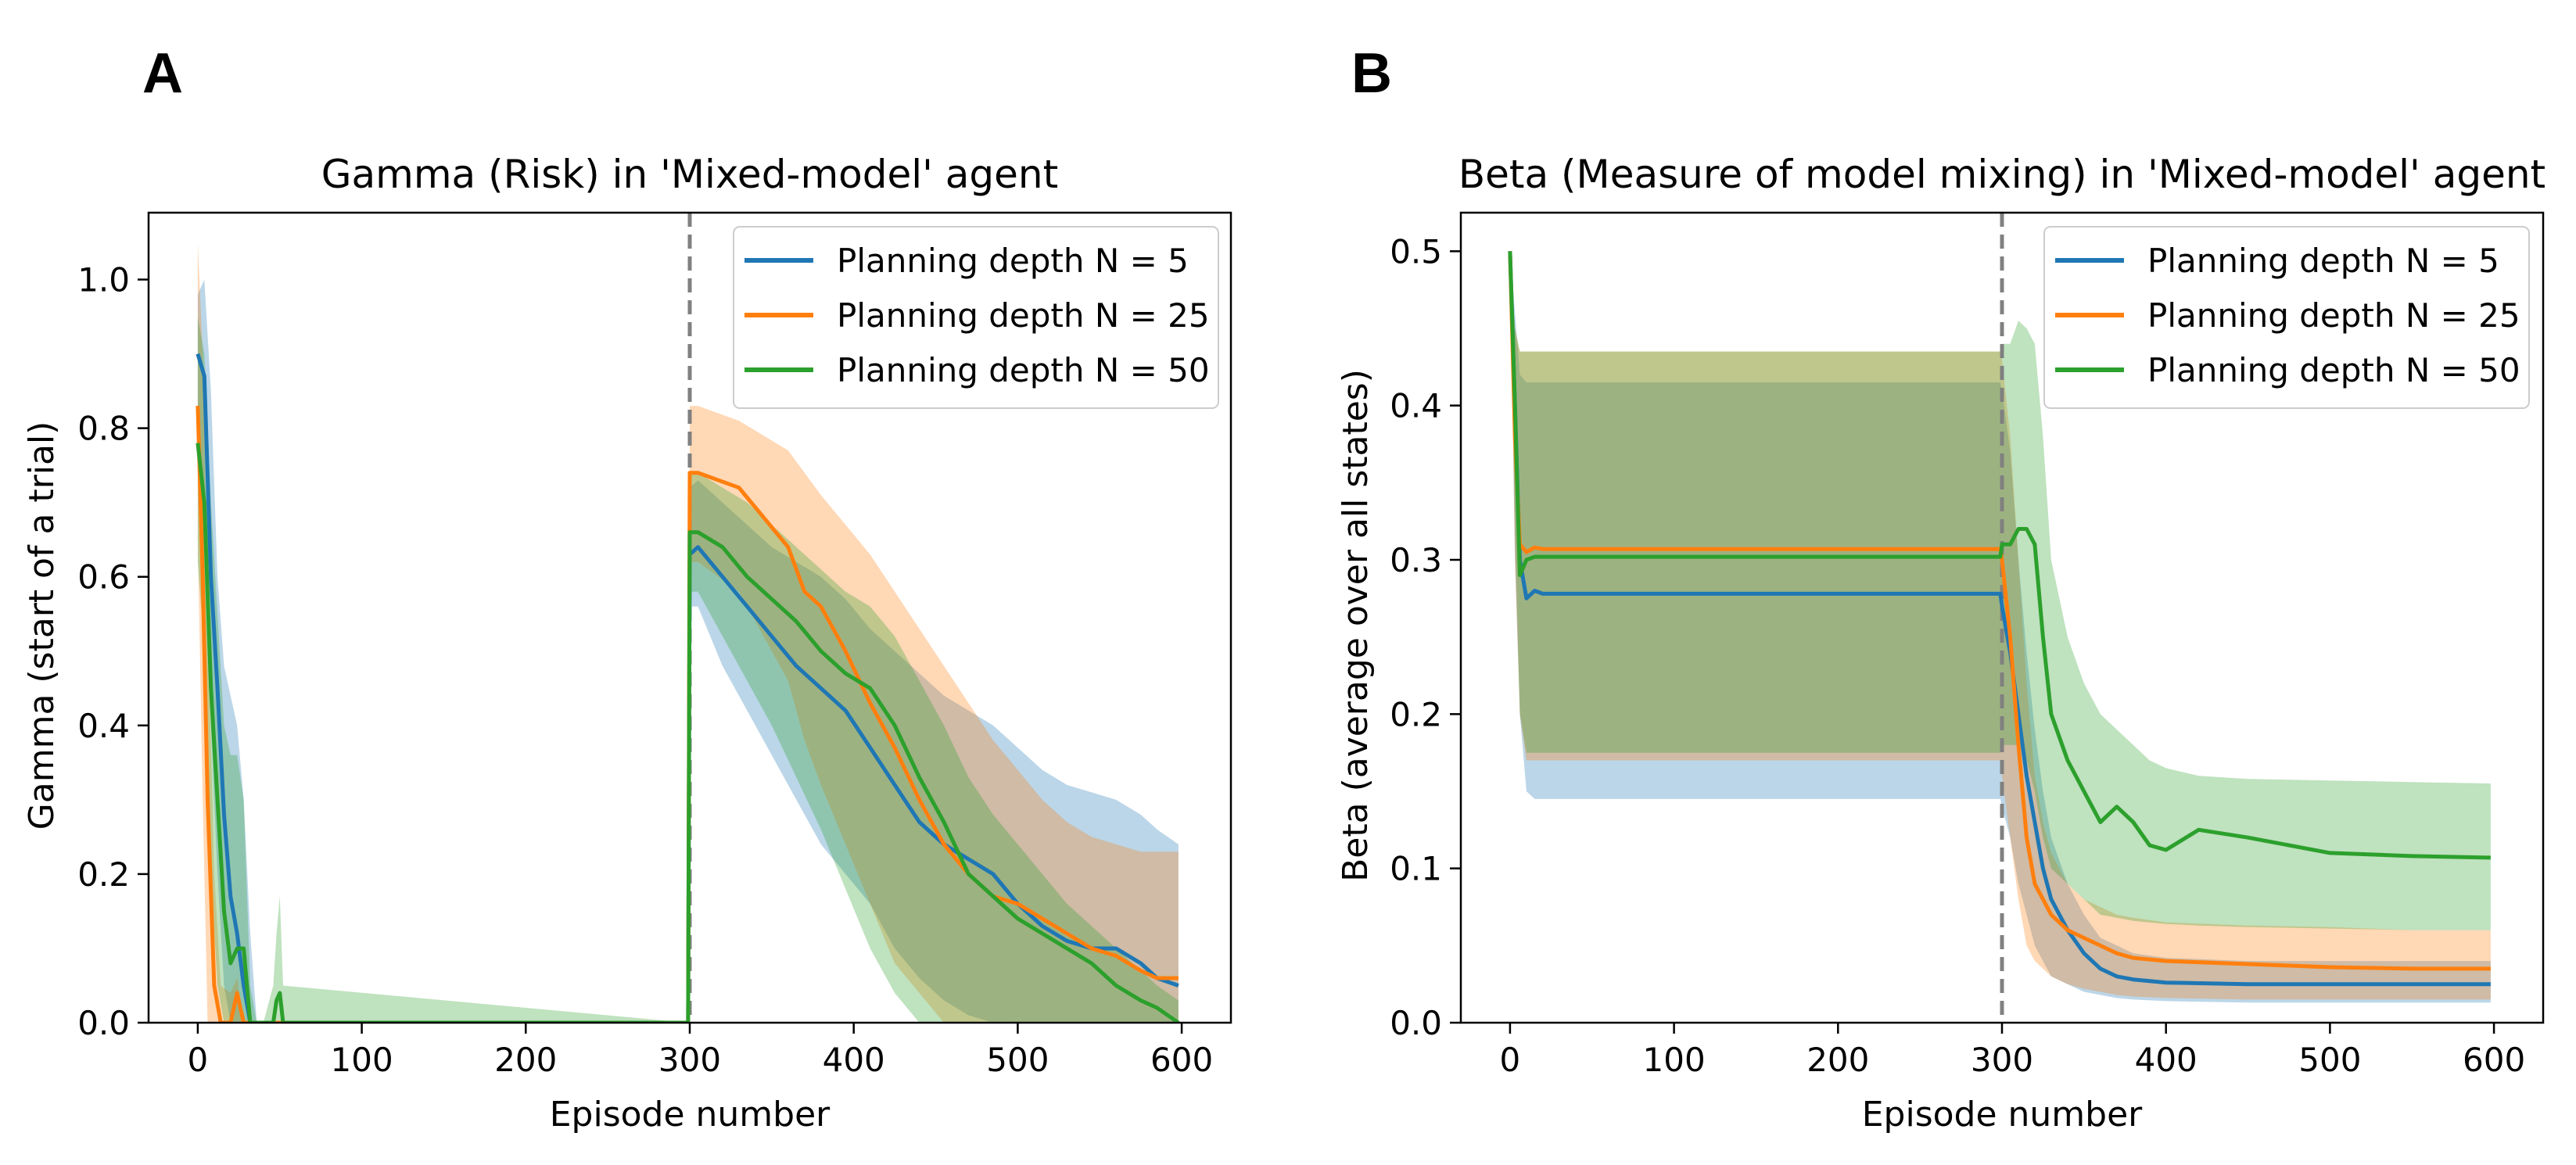 The image size is (2576, 1165). What do you see at coordinates (1416, 406) in the screenshot?
I see `y-tick-label-0.4-b: 0.4` at bounding box center [1416, 406].